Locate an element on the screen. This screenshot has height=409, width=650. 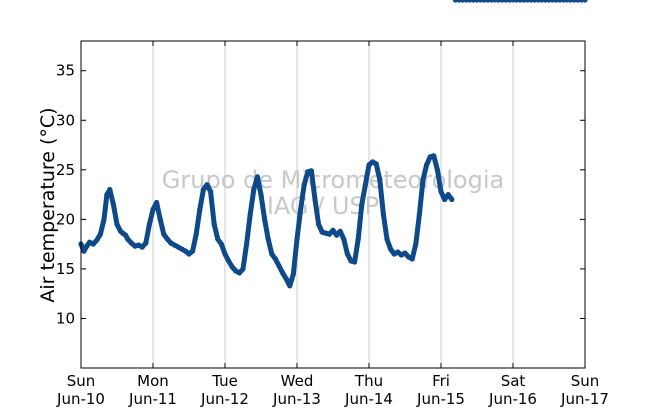
x-tick-day-label: Thu is located at coordinates (368, 381).